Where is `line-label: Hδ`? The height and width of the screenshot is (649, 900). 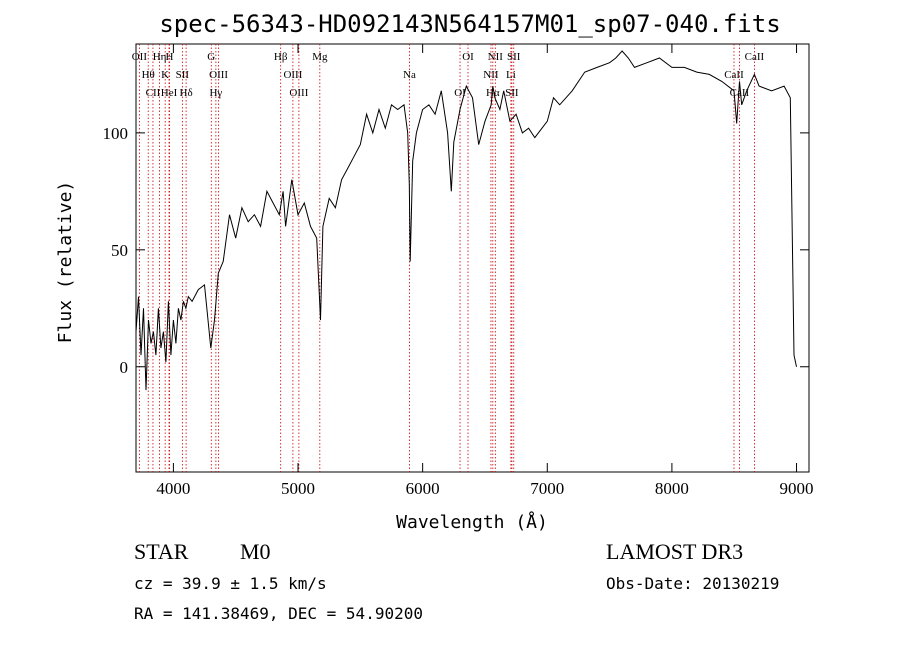 line-label: Hδ is located at coordinates (186, 93).